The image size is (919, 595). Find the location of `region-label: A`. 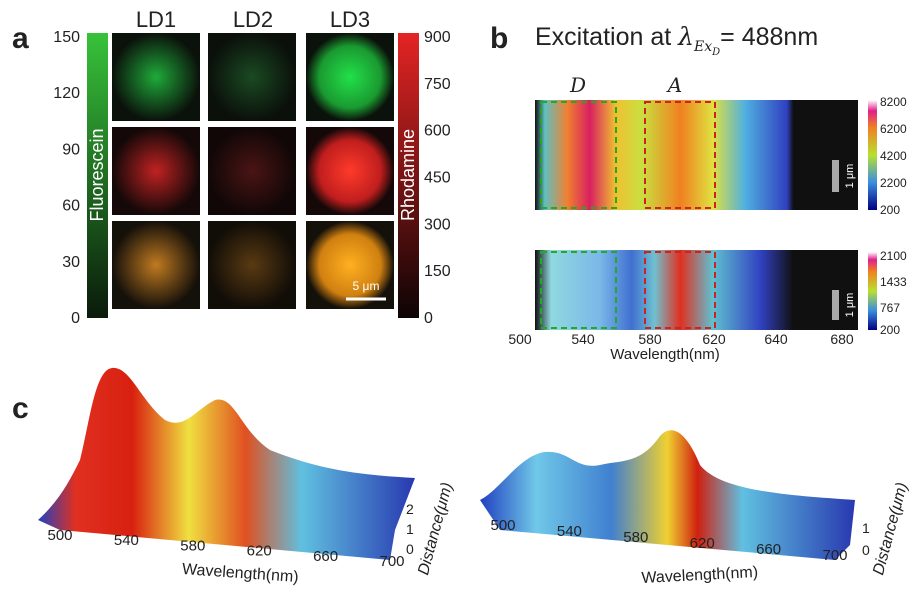

region-label: A is located at coordinates (674, 85).